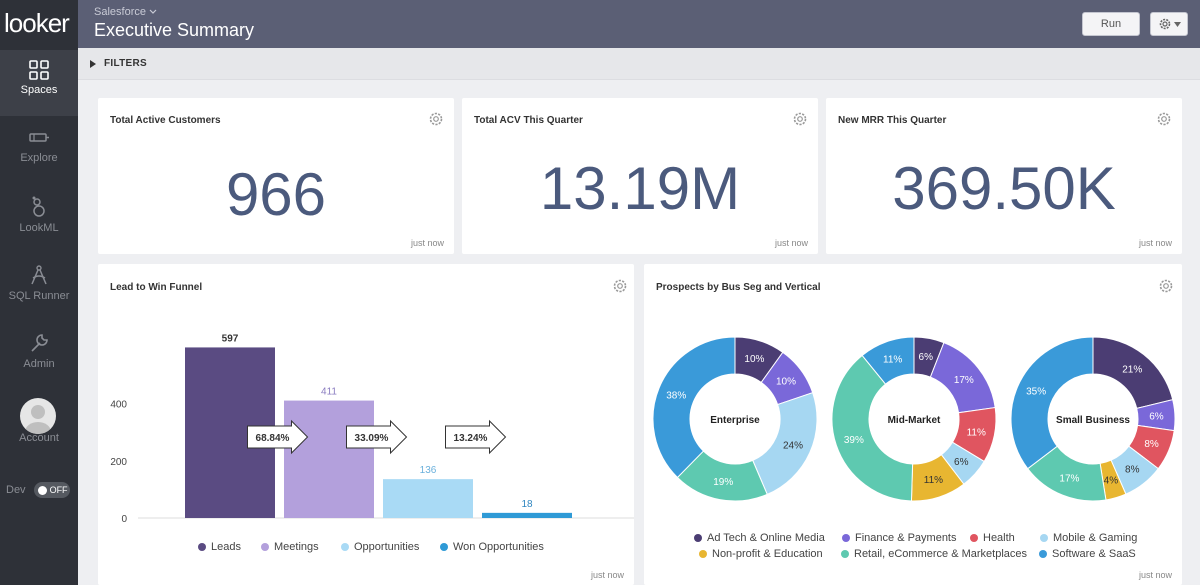 This screenshot has height=585, width=1200. What do you see at coordinates (125, 12) in the screenshot?
I see `breadcrumb: Salesforce` at bounding box center [125, 12].